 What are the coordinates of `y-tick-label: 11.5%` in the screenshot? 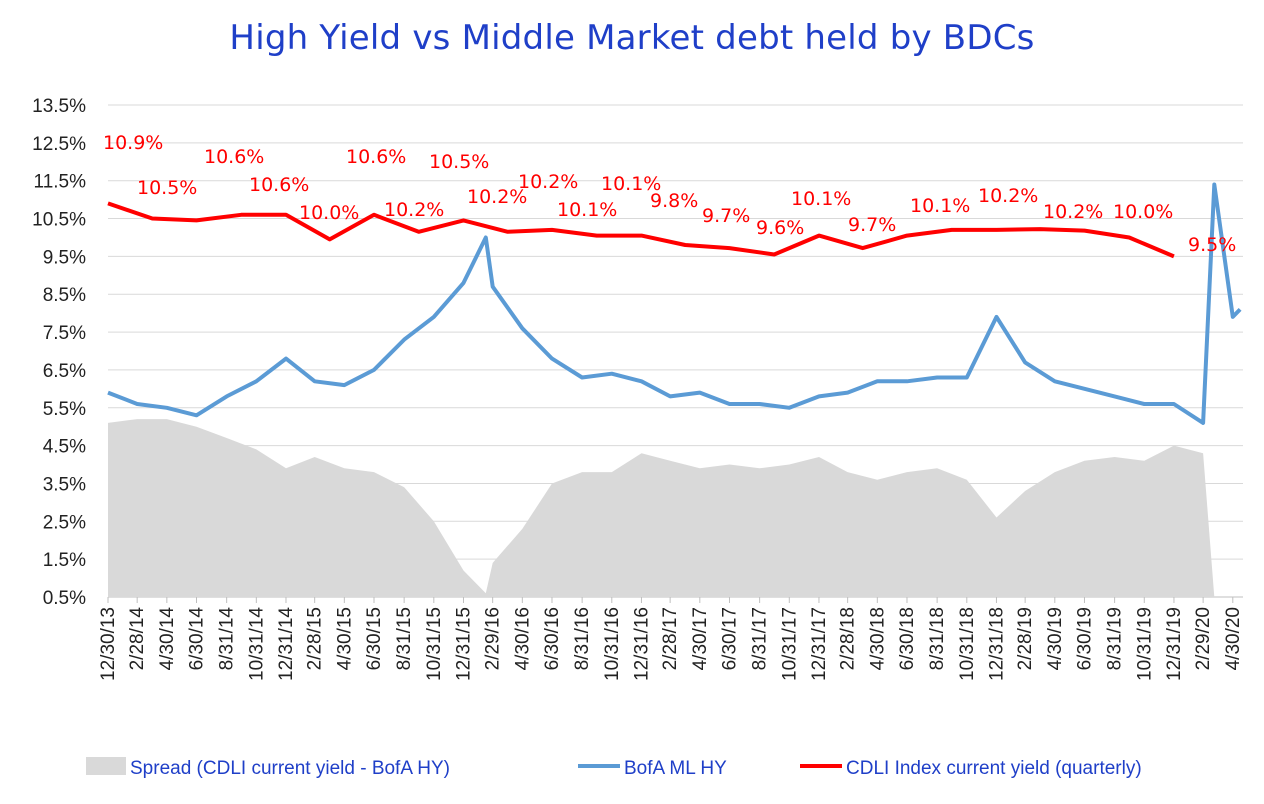 It's located at (60, 182).